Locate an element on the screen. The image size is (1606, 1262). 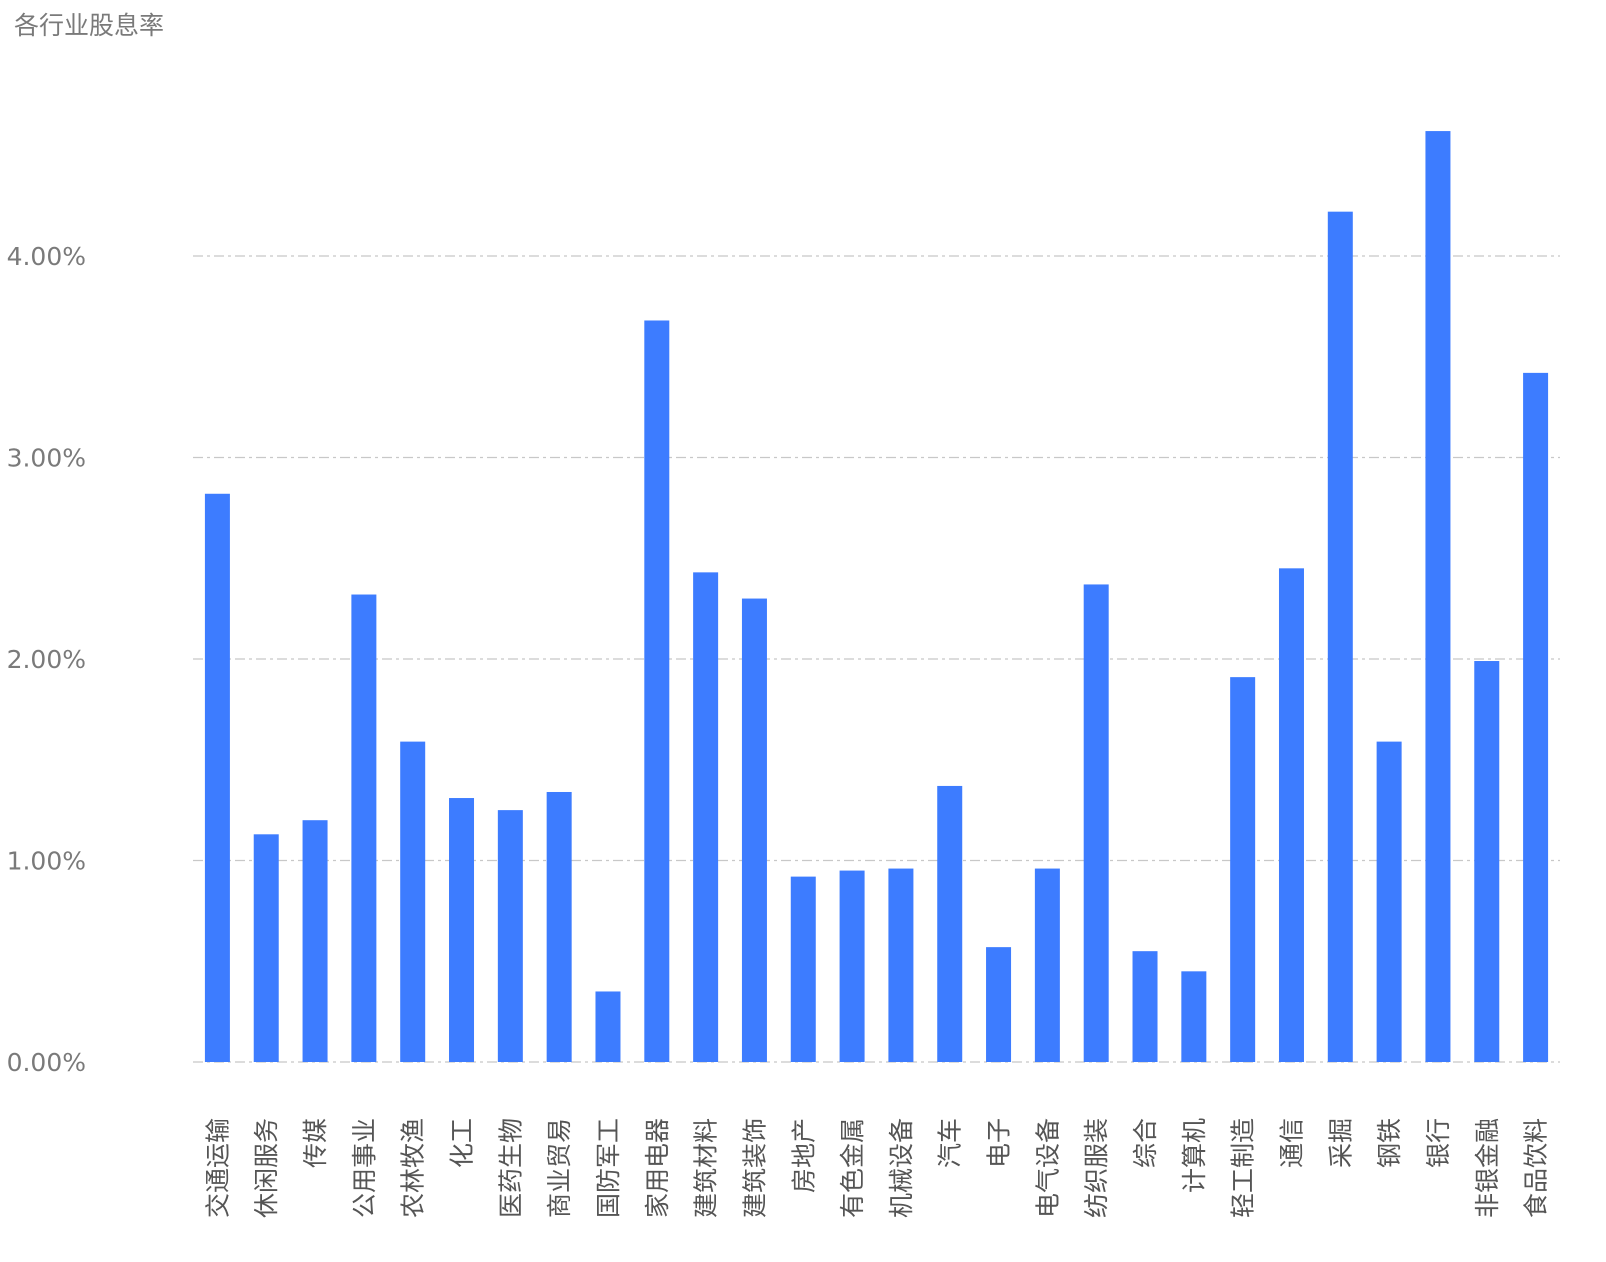
chart-title: 各行业股息率 is located at coordinates (89, 25).